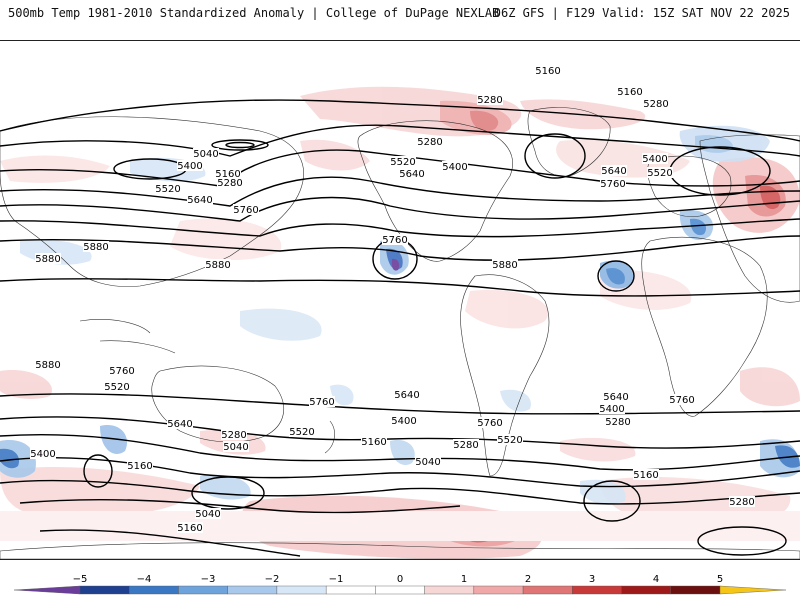  What do you see at coordinates (80, 579) in the screenshot?
I see `colorbar-tick: −5` at bounding box center [80, 579].